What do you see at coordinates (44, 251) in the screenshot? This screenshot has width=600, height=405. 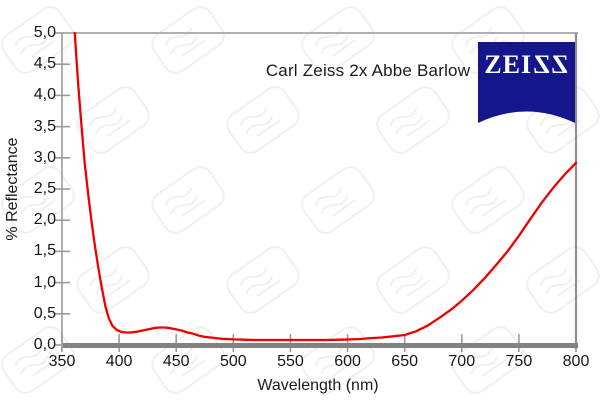 I see `y-tick-label: 1,5` at bounding box center [44, 251].